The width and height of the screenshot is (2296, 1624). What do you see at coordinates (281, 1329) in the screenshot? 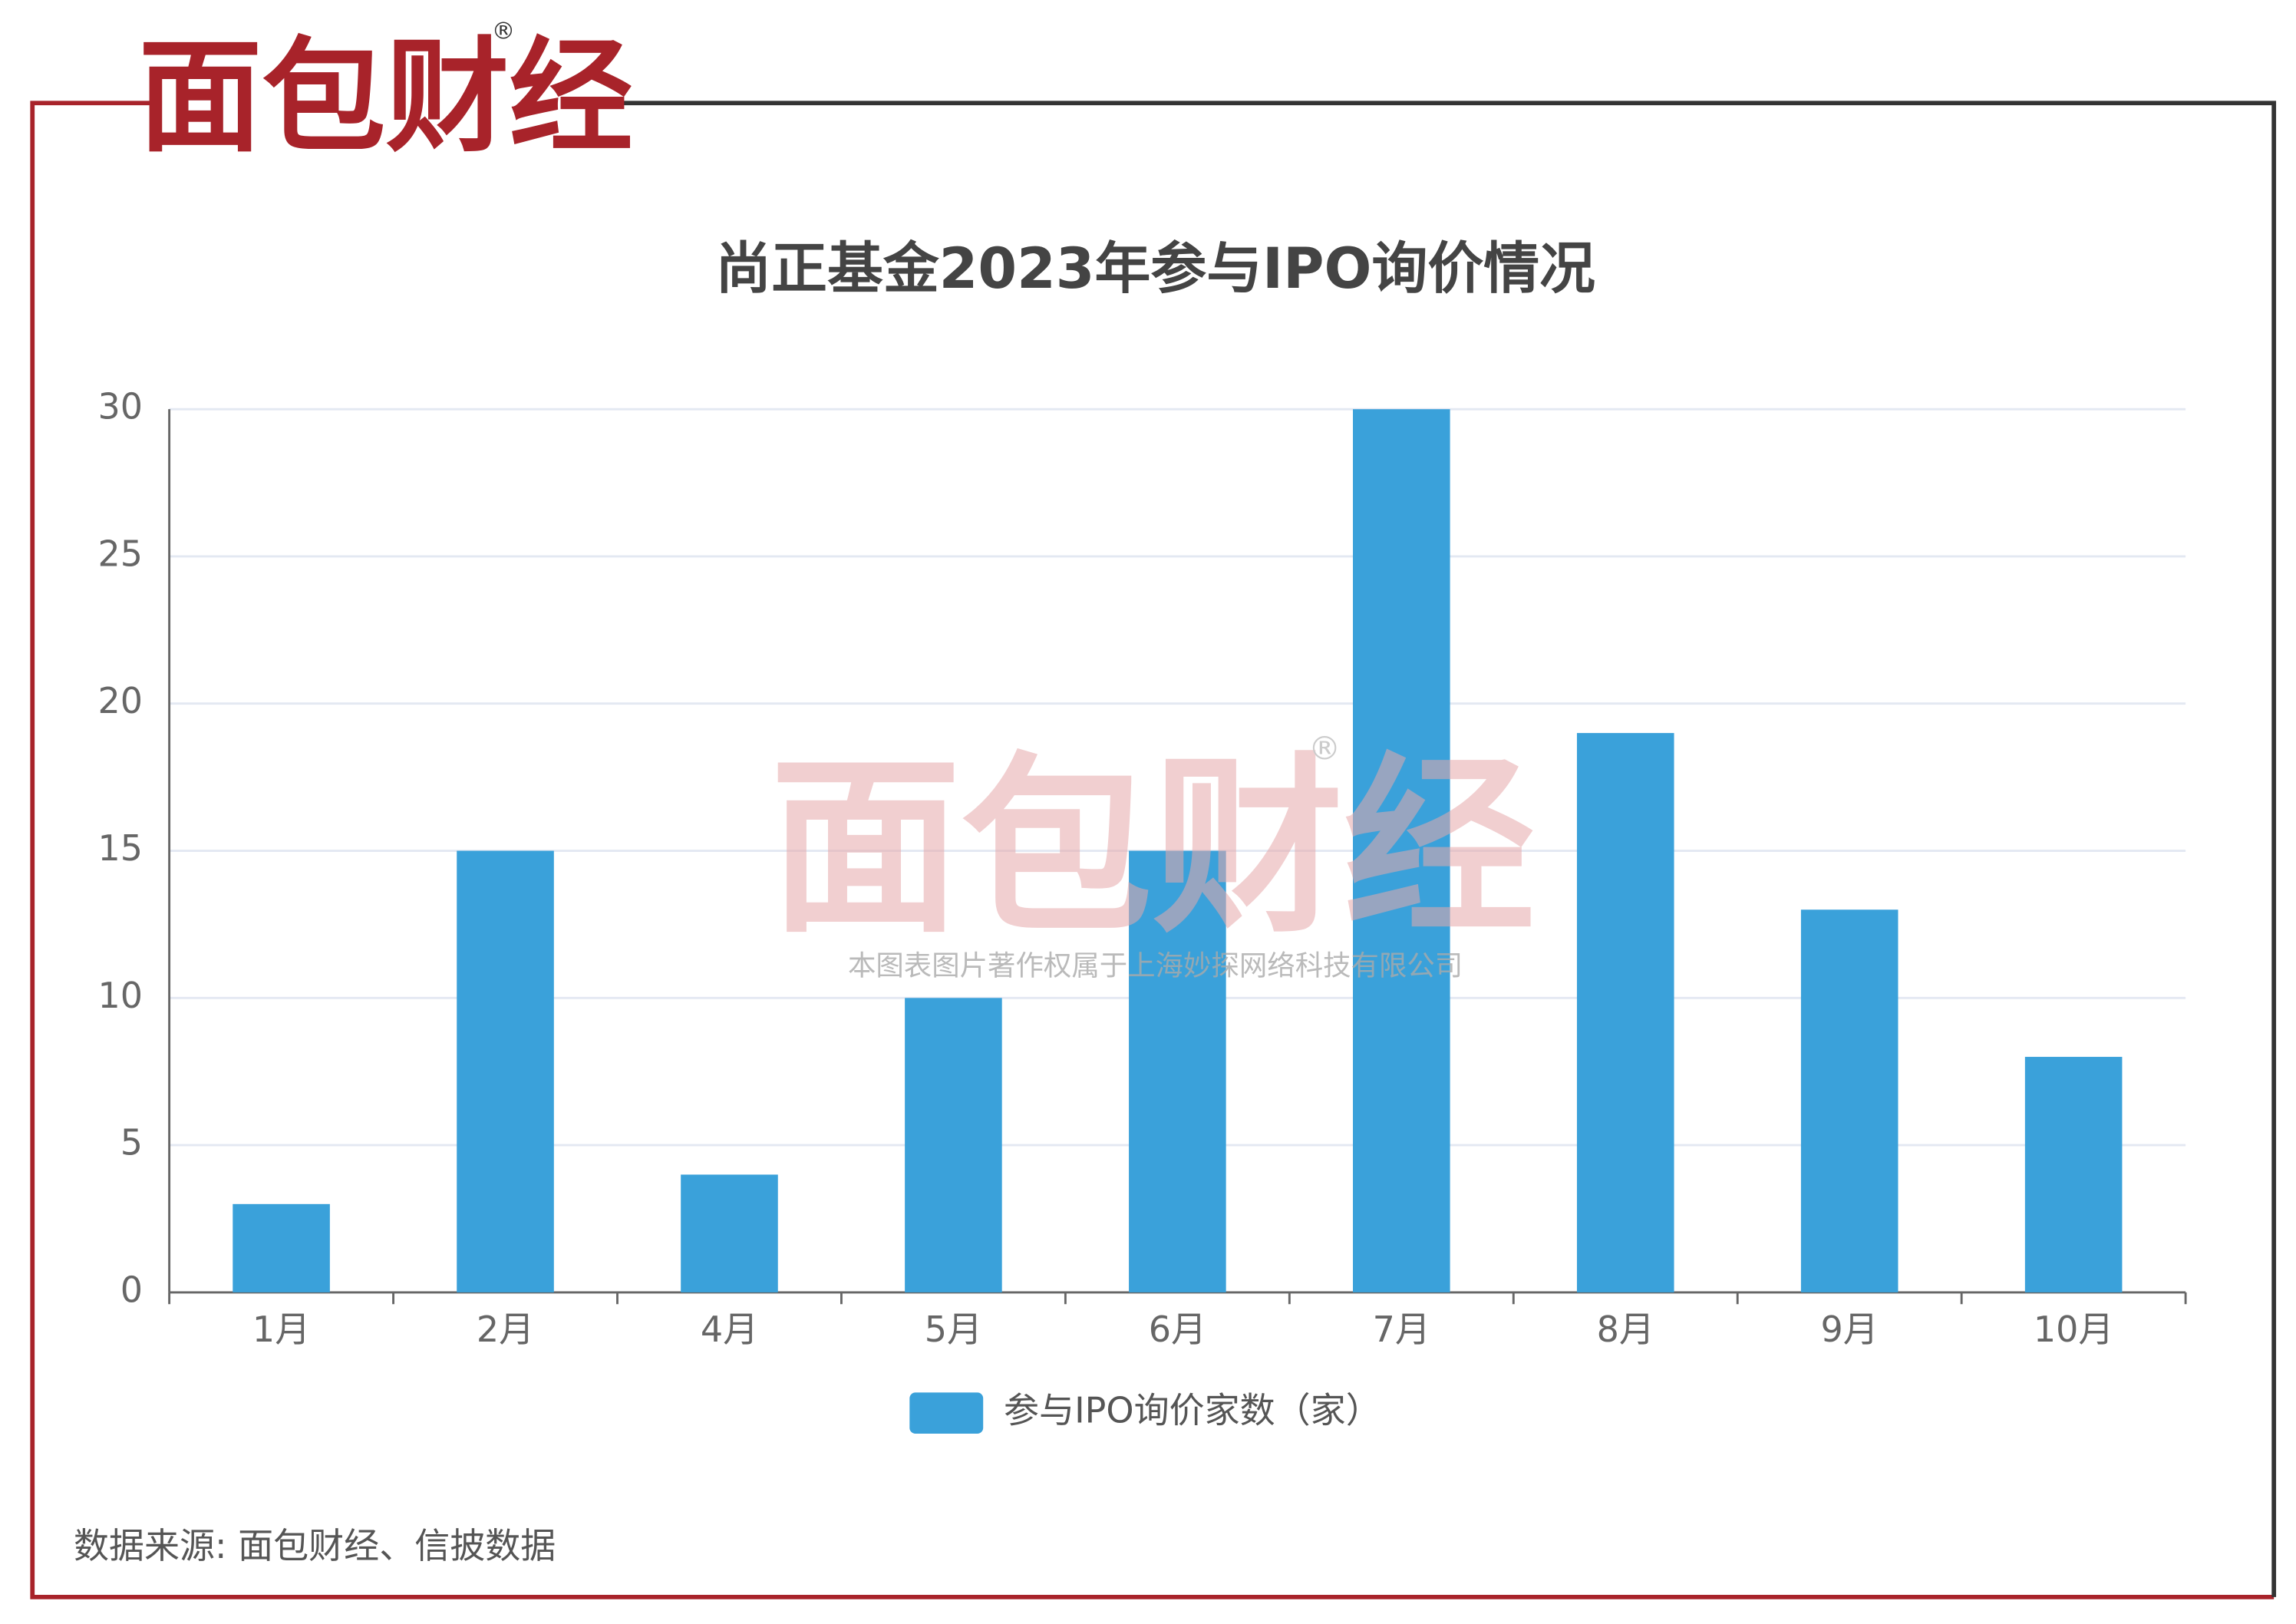
I see `x-tick-label: 1月` at bounding box center [281, 1329].